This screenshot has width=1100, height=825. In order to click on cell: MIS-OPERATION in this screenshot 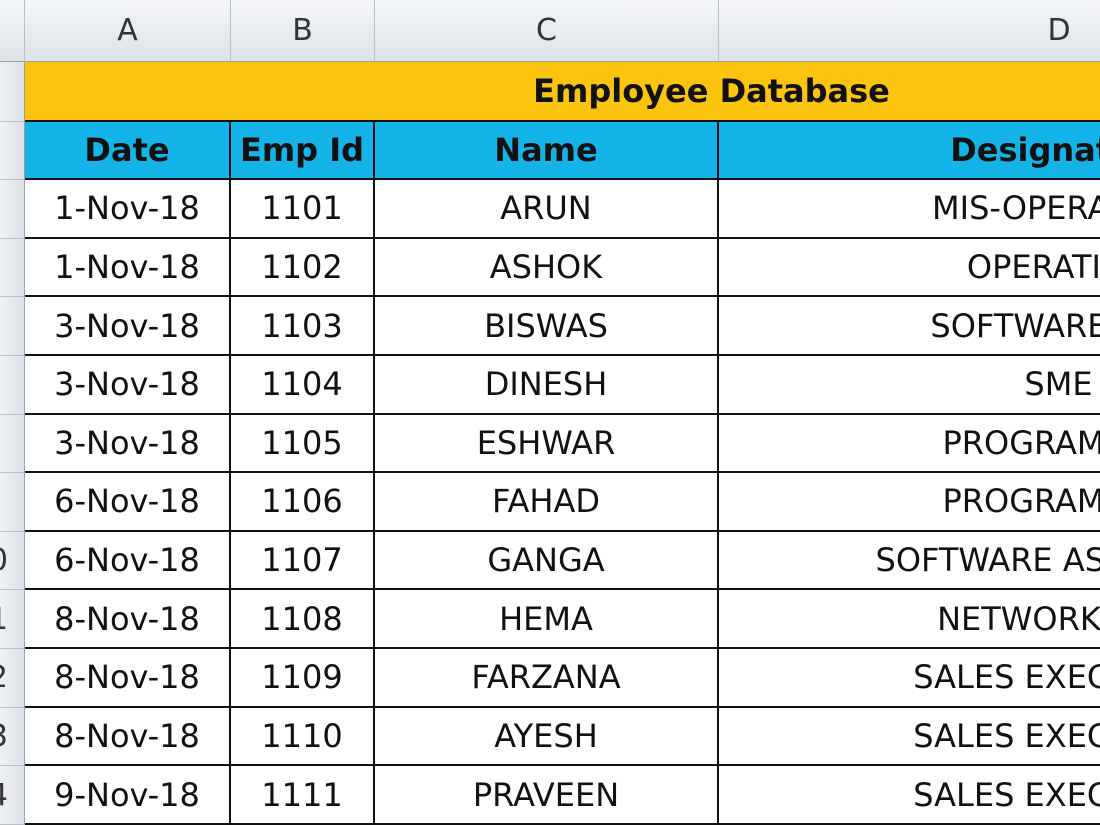, I will do `click(909, 209)`.